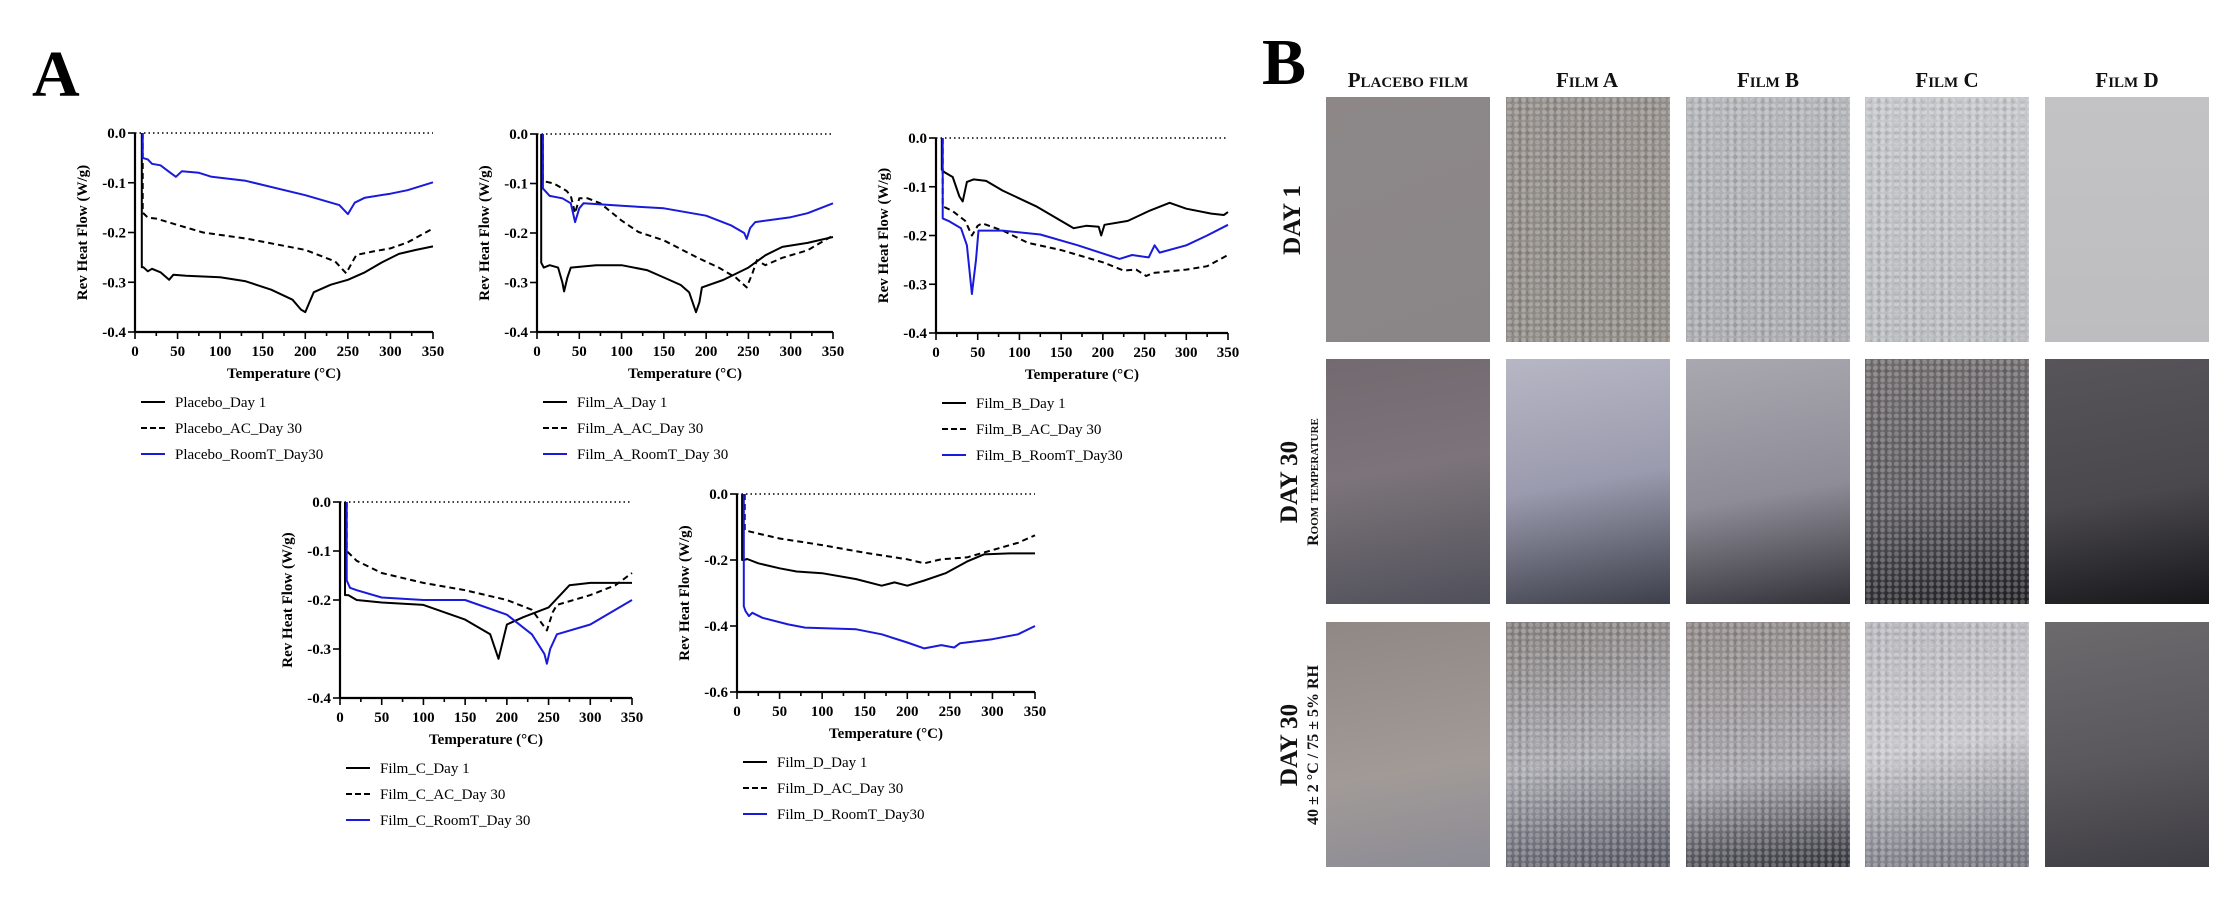  I want to click on legend-label: Placebo_AC_Day 30, so click(238, 429).